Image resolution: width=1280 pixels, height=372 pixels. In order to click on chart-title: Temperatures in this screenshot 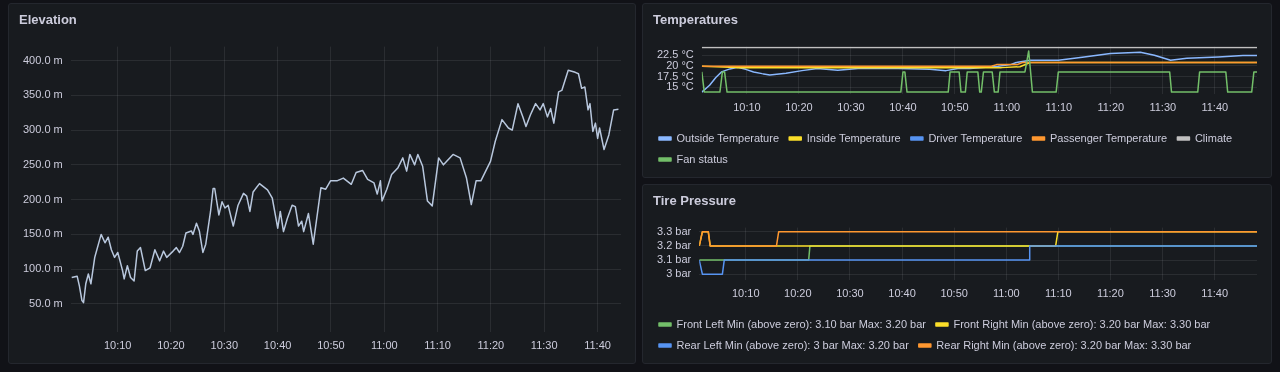, I will do `click(696, 19)`.